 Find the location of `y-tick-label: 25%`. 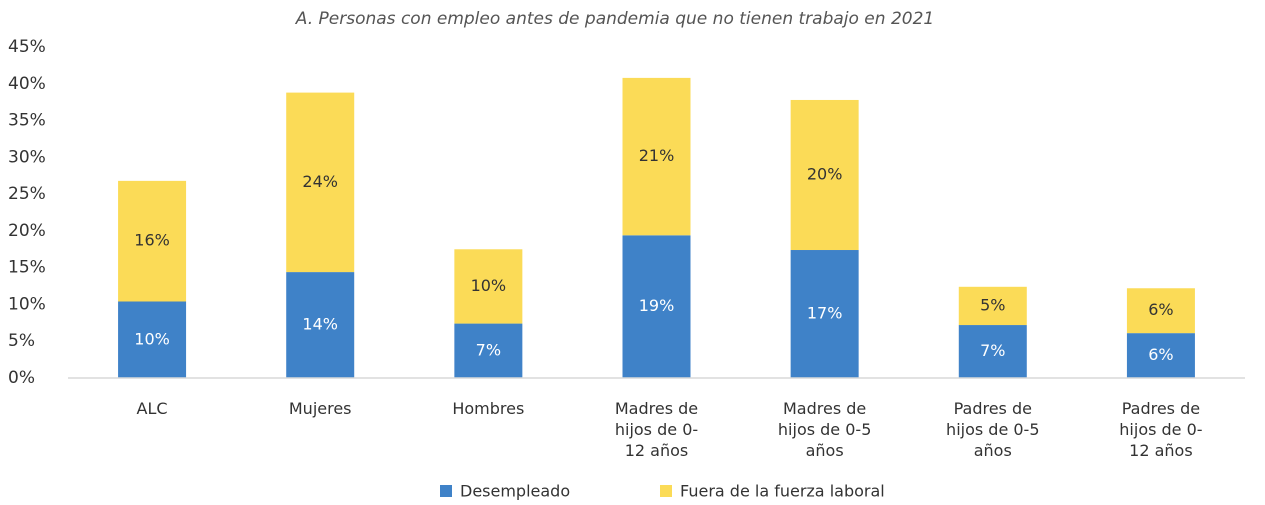

y-tick-label: 25% is located at coordinates (27, 194).